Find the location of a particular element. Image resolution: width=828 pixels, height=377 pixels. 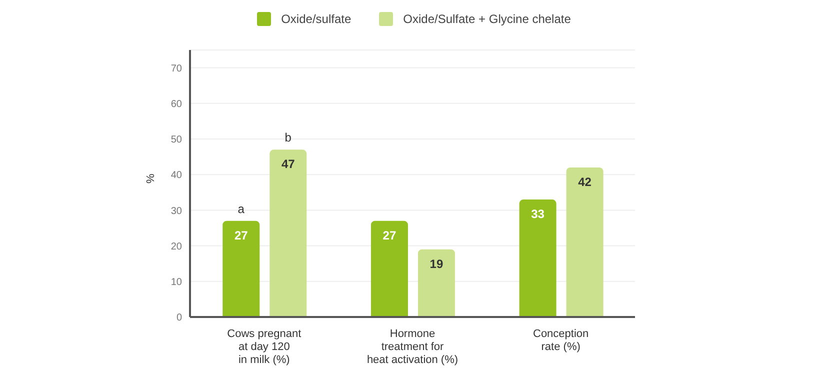

y-tick-label: 60 is located at coordinates (176, 104).